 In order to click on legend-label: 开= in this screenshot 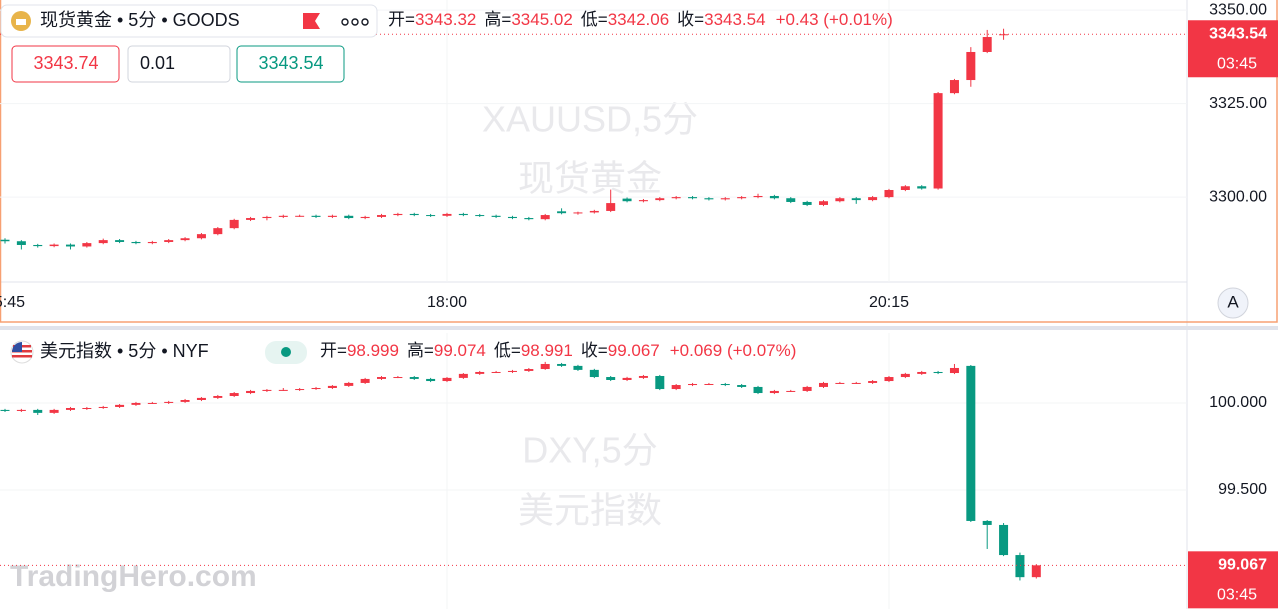, I will do `click(401, 19)`.